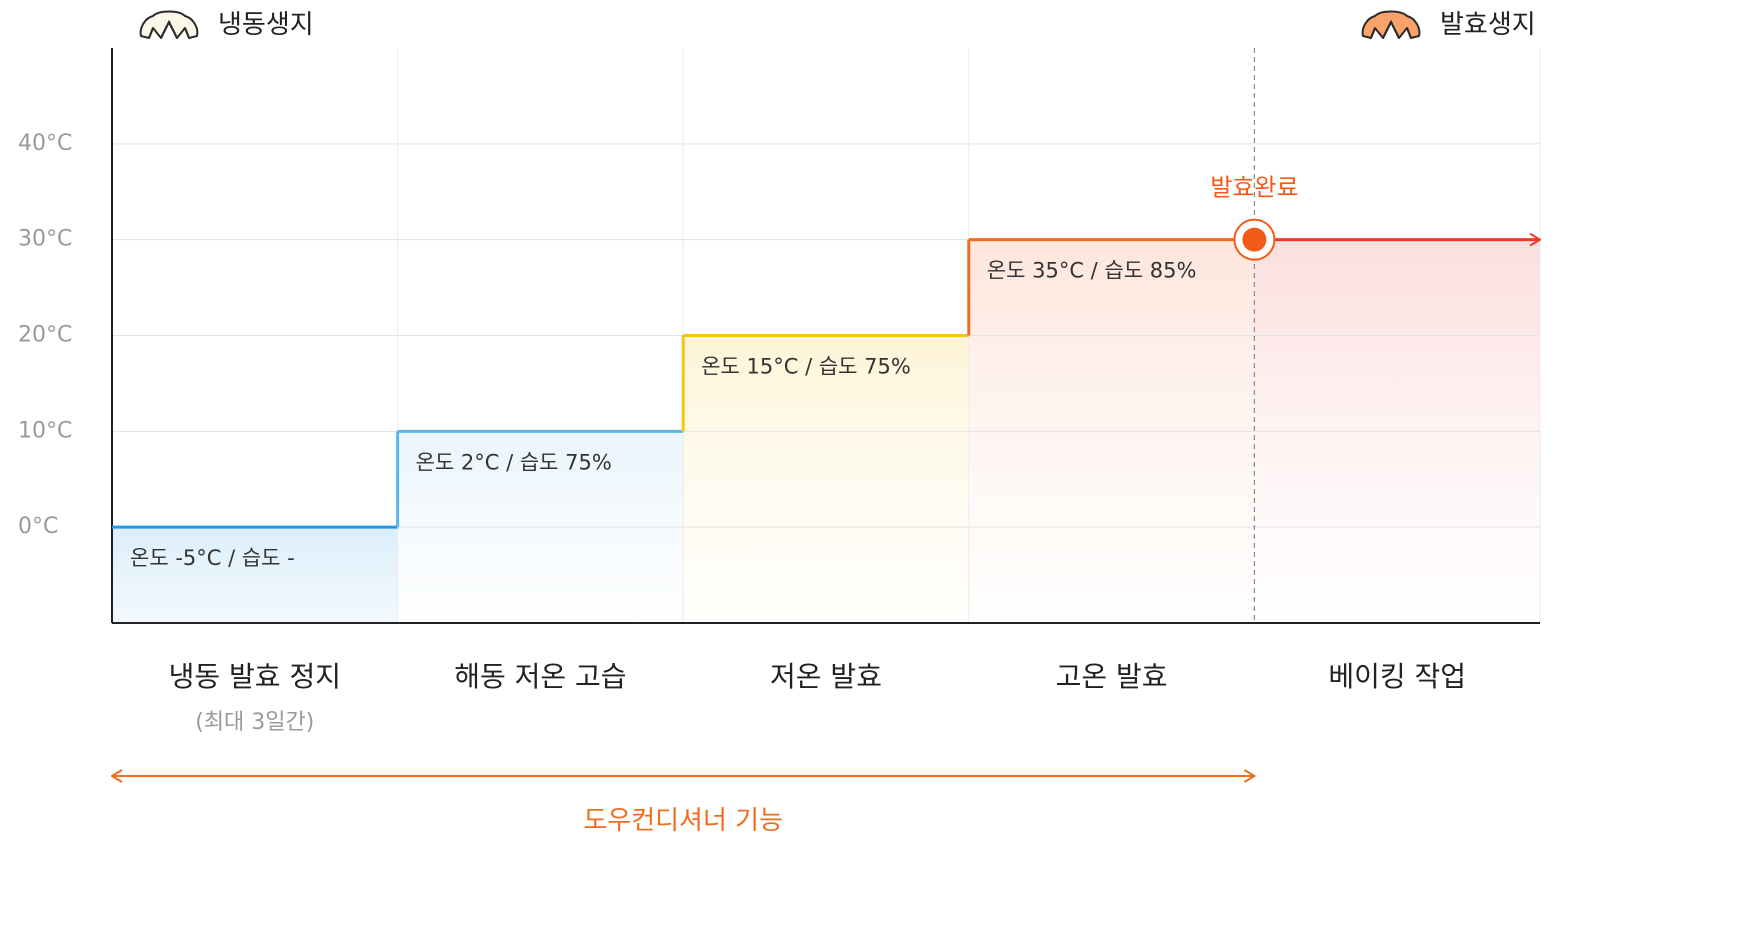 This screenshot has width=1740, height=936. What do you see at coordinates (1397, 676) in the screenshot?
I see `category-label: 베이킹 작업` at bounding box center [1397, 676].